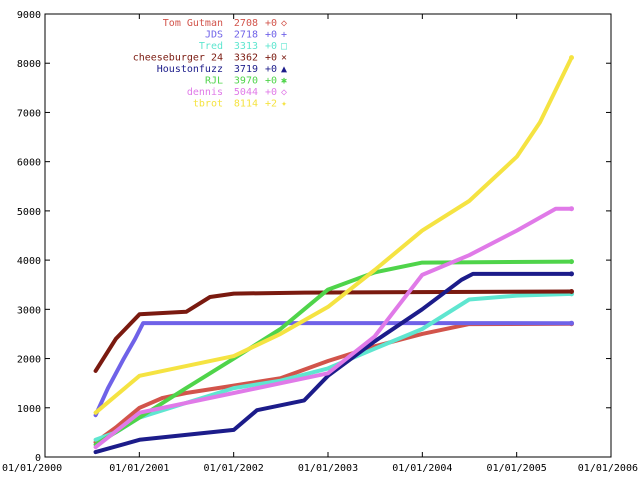  Describe the element at coordinates (284, 46) in the screenshot. I see `legend-marker-icon: □` at that location.